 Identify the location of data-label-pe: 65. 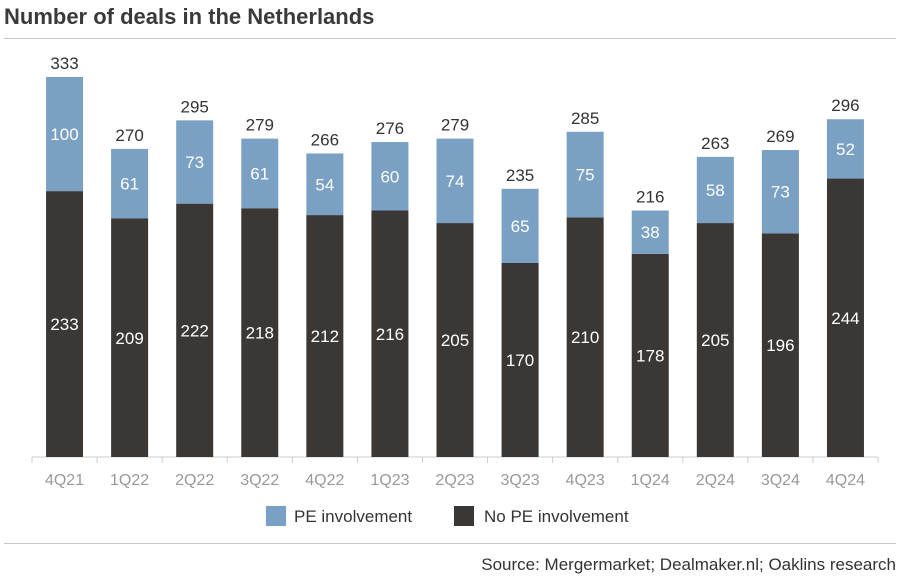
(520, 226).